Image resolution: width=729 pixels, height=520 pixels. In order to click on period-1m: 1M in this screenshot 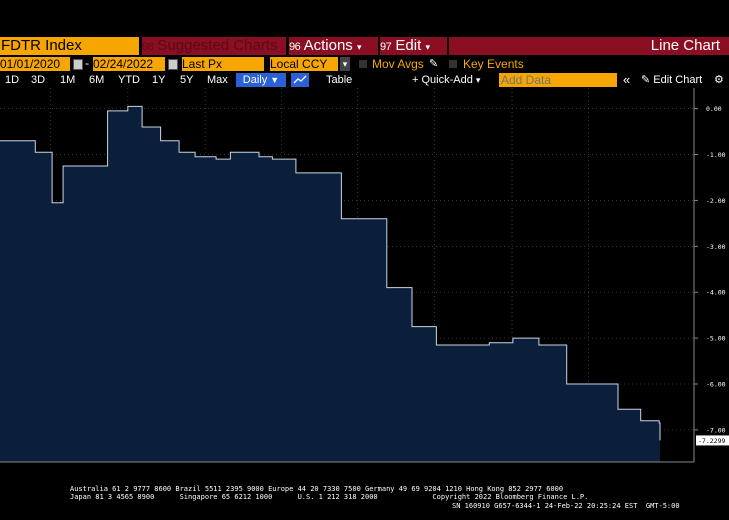, I will do `click(68, 80)`.